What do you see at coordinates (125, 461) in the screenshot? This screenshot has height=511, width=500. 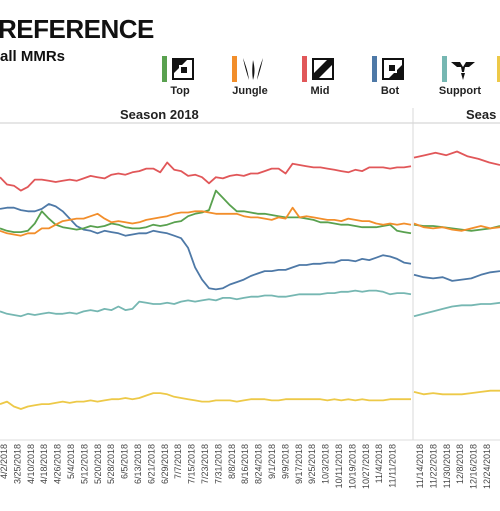 I see `x-tick-label: 6/5/2018` at bounding box center [125, 461].